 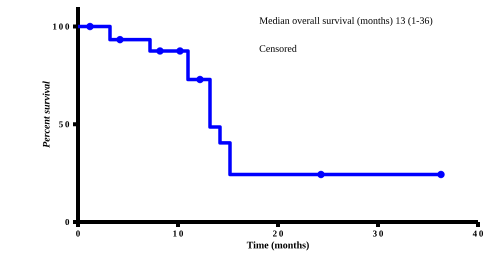 I want to click on x-tick-label: 2 0, so click(x=278, y=233).